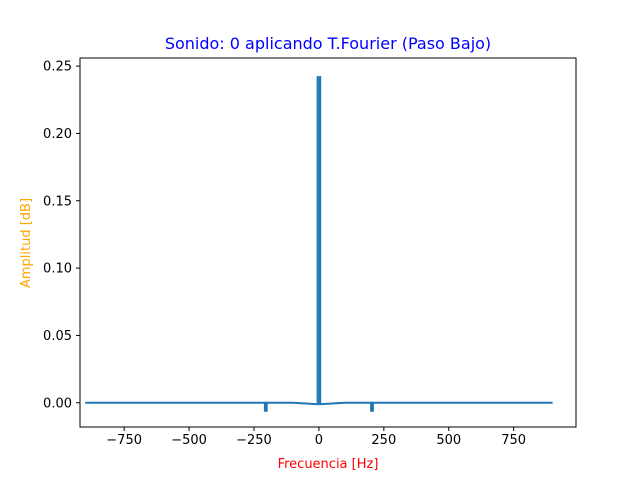 This screenshot has width=640, height=480. I want to click on y-tick-label: 0.20, so click(57, 134).